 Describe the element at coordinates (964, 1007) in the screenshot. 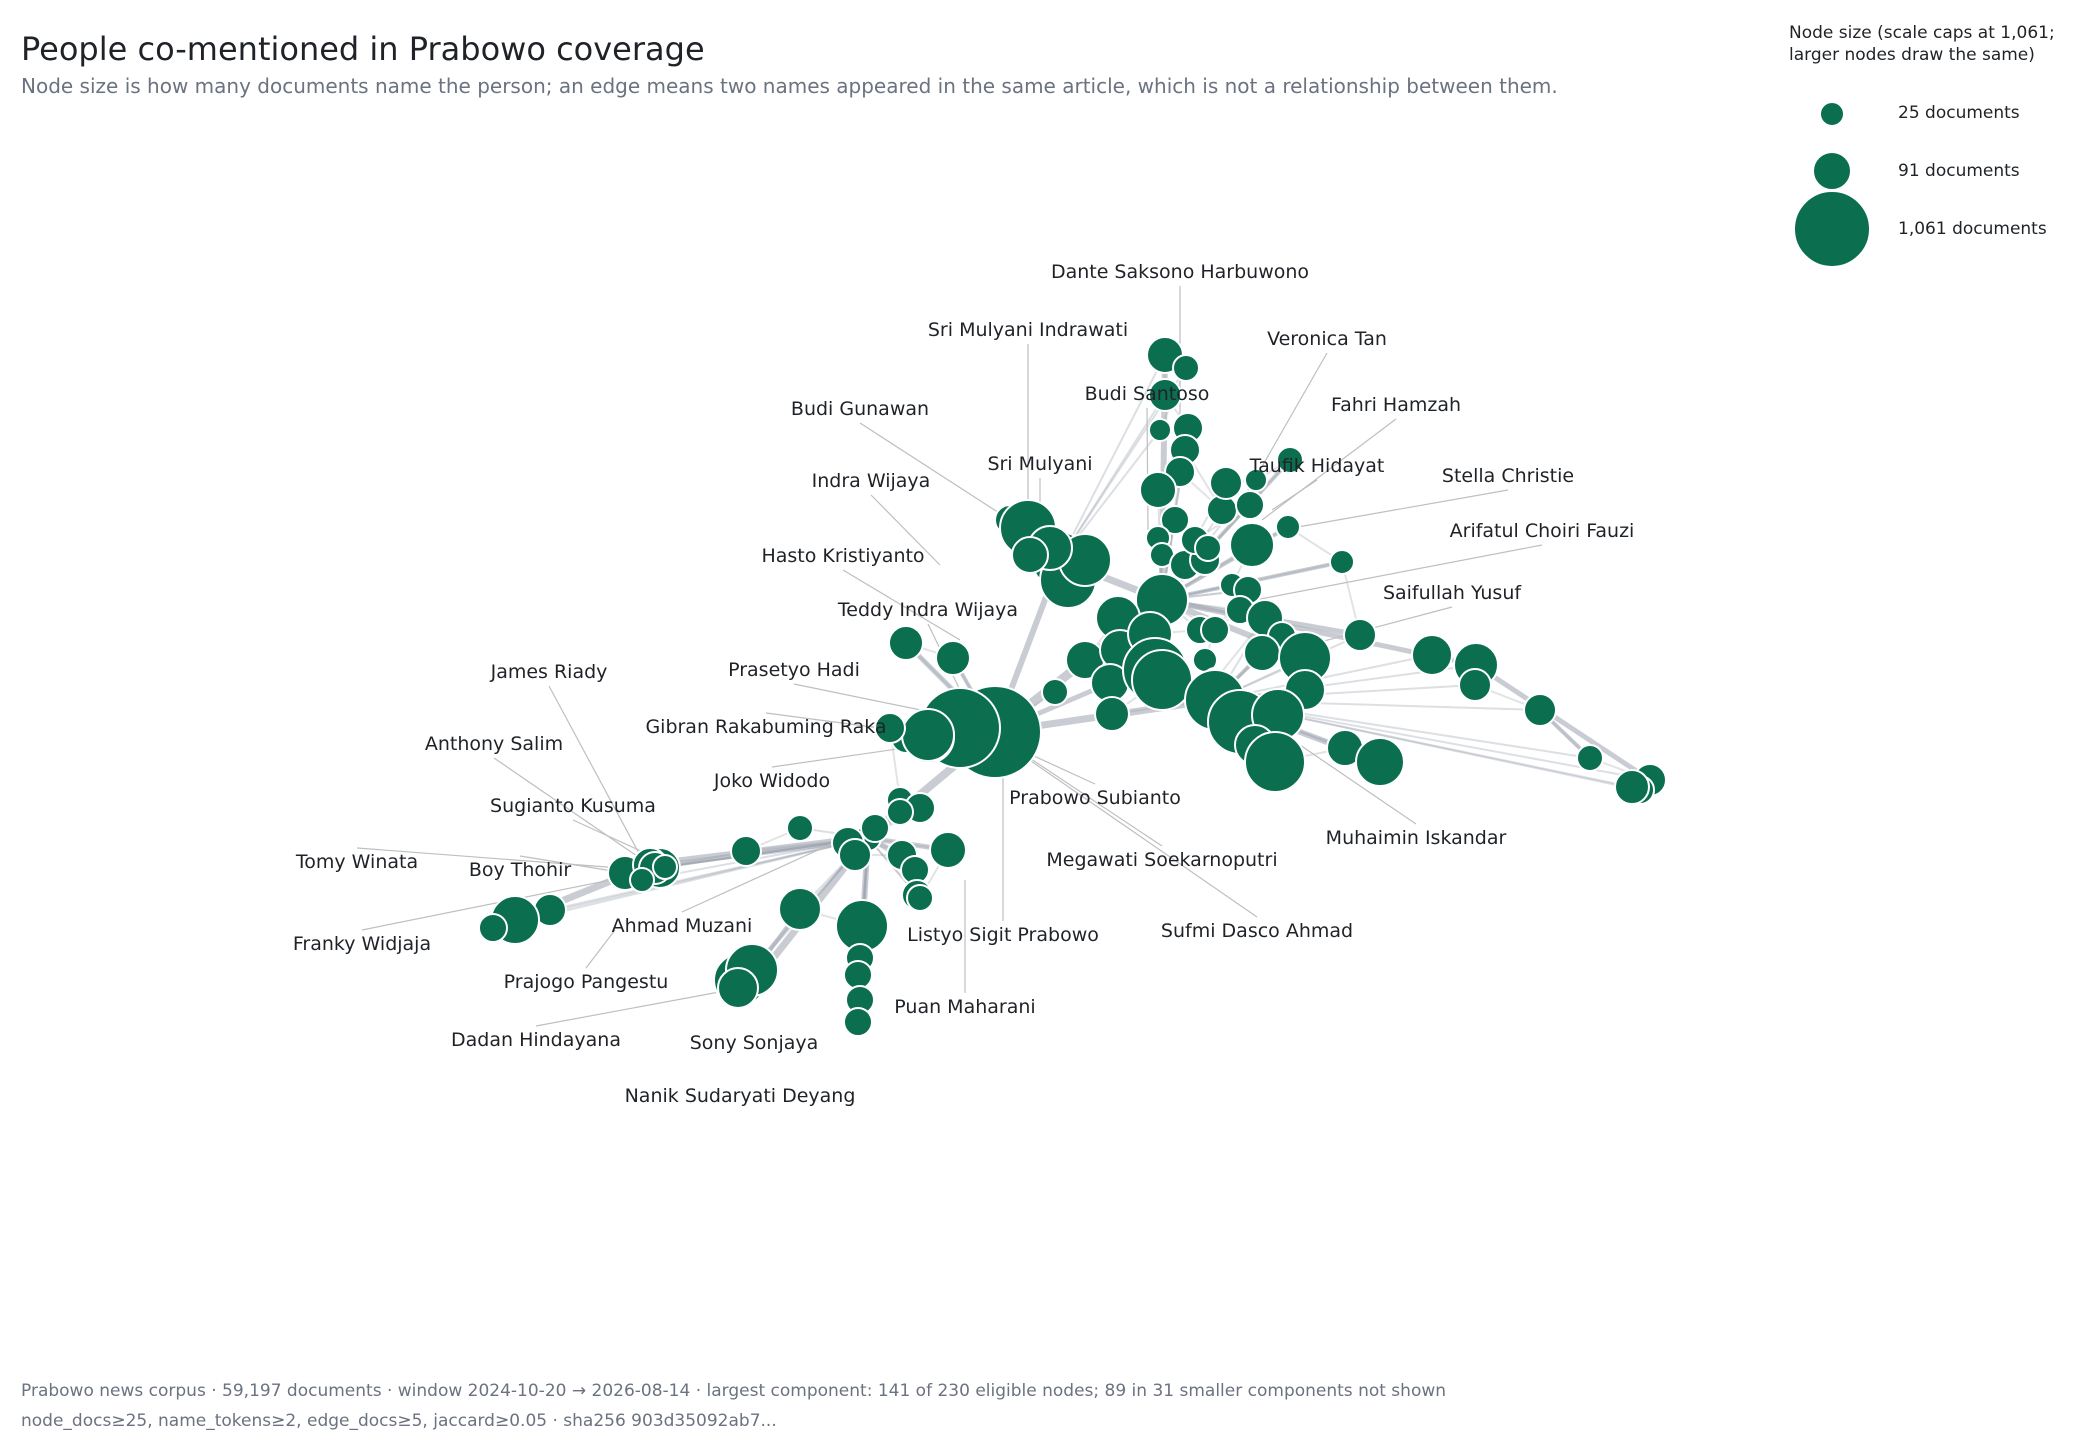

I see `node-label: Puan Maharani` at that location.